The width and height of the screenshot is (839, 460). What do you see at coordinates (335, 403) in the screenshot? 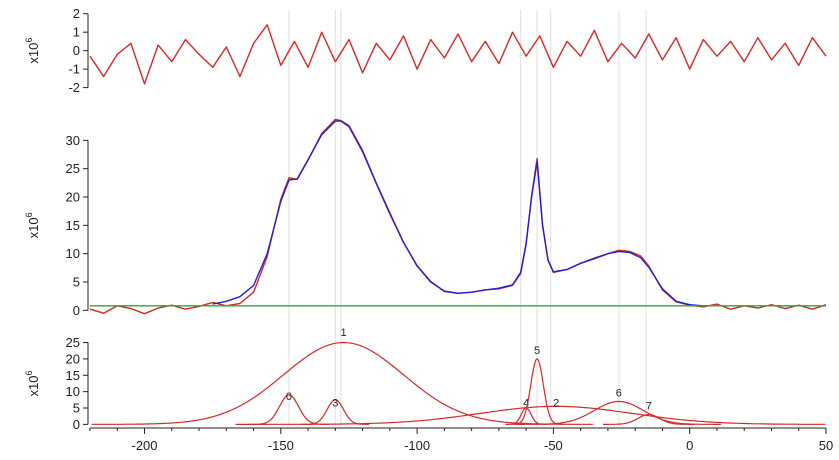
I see `component-label-3: 3` at bounding box center [335, 403].